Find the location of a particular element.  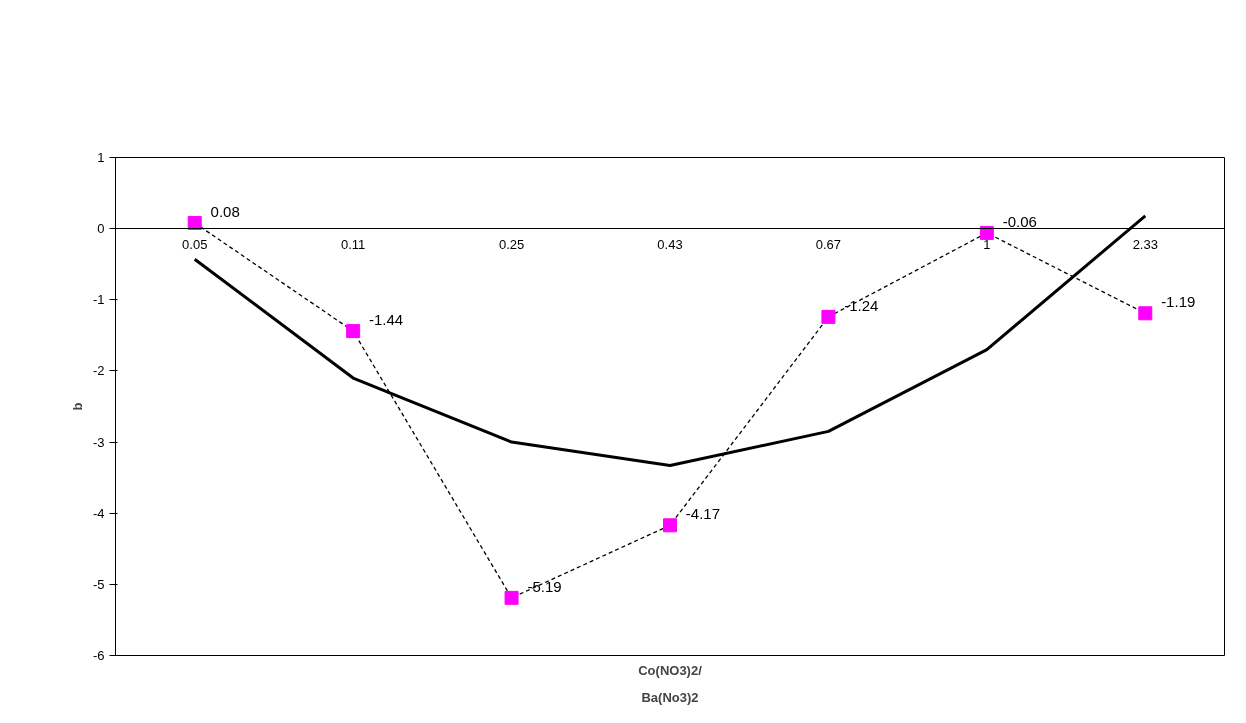

x-tick-label: 0.67 is located at coordinates (828, 244).